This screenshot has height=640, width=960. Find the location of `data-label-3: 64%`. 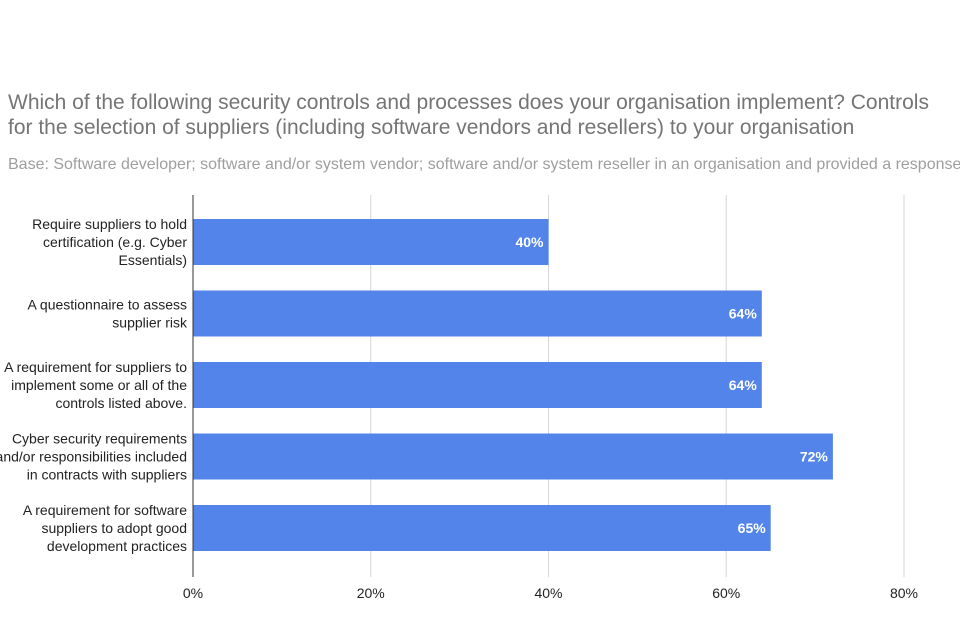

data-label-3: 64% is located at coordinates (743, 385).